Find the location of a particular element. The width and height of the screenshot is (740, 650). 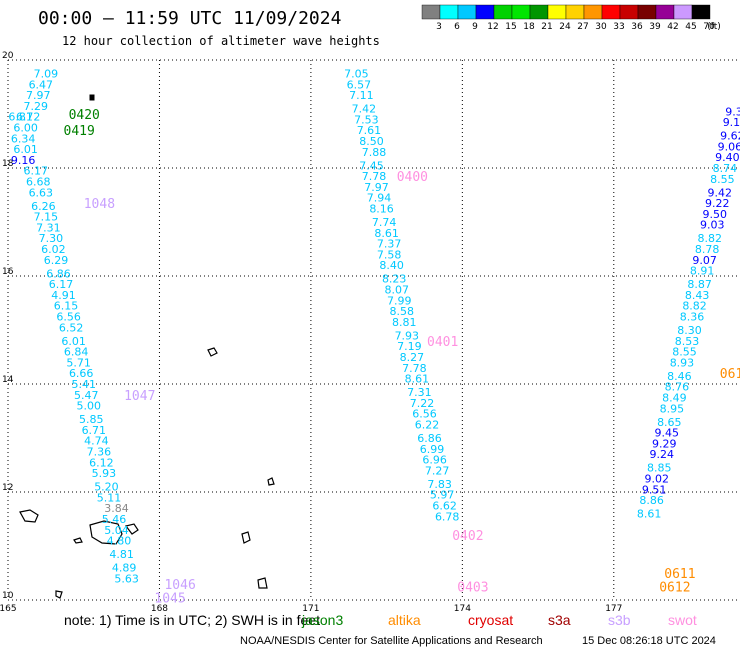

x-tick-label: 174 is located at coordinates (462, 609).